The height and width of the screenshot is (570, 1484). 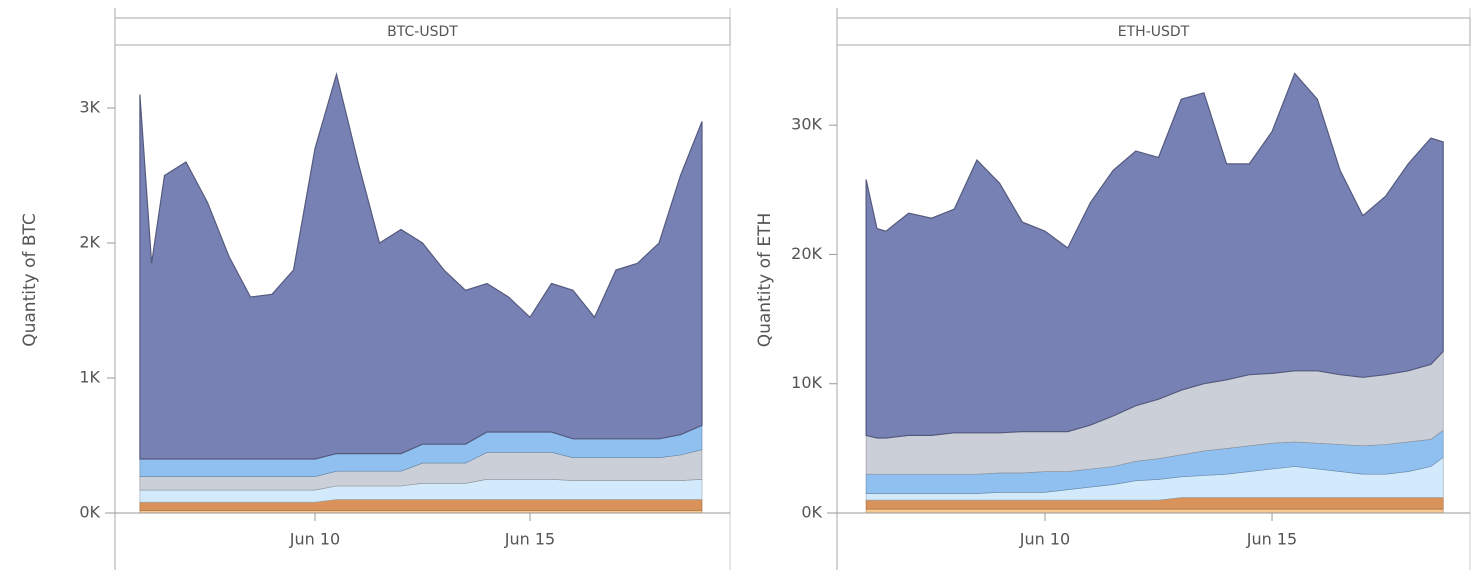 What do you see at coordinates (89, 242) in the screenshot?
I see `y-tick-label: 2K` at bounding box center [89, 242].